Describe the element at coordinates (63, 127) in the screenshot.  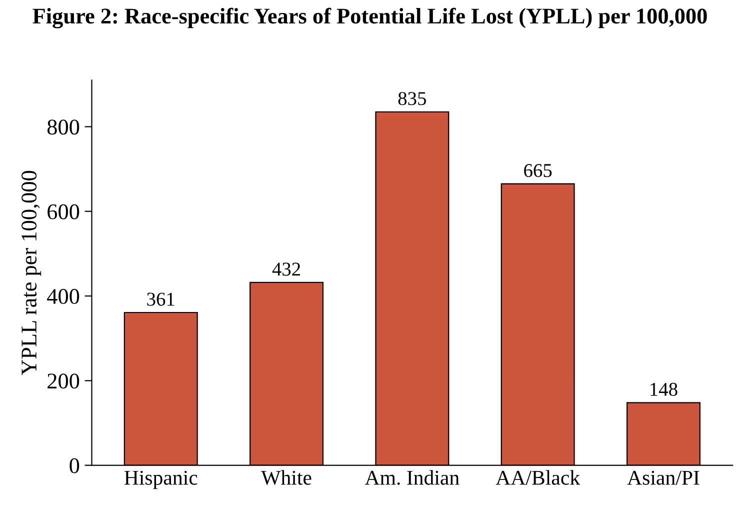
I see `y-tick-label: 800` at that location.